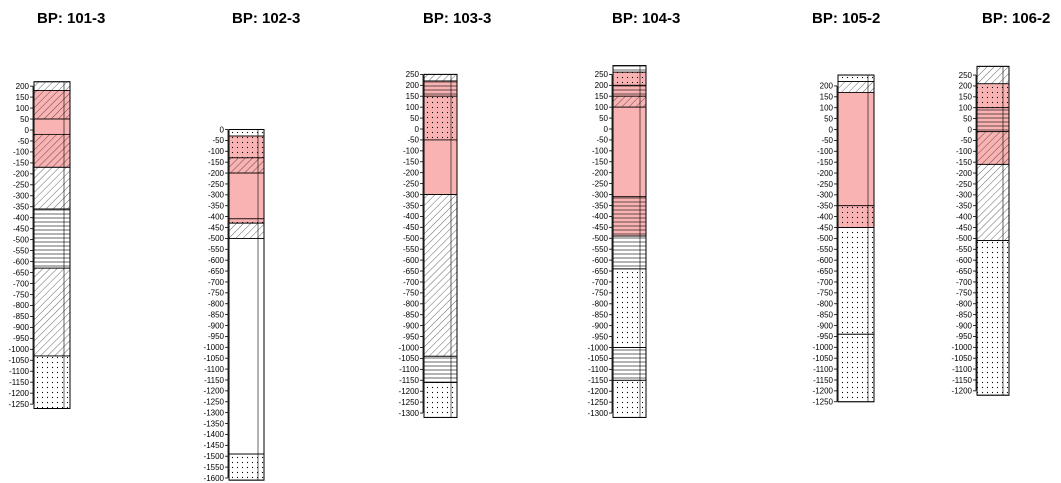 Image resolution: width=1061 pixels, height=483 pixels. I want to click on borehole-title: BP: 102-3, so click(266, 18).